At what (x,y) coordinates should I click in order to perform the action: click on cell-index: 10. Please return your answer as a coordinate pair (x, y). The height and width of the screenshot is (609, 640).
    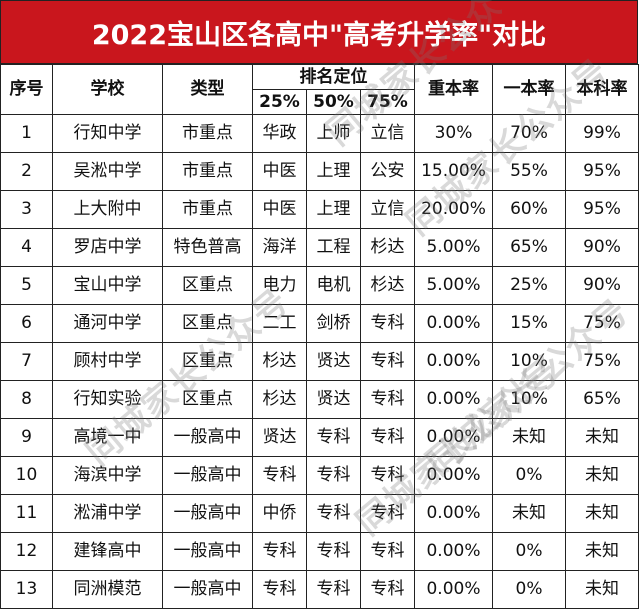
    Looking at the image, I should click on (26, 475).